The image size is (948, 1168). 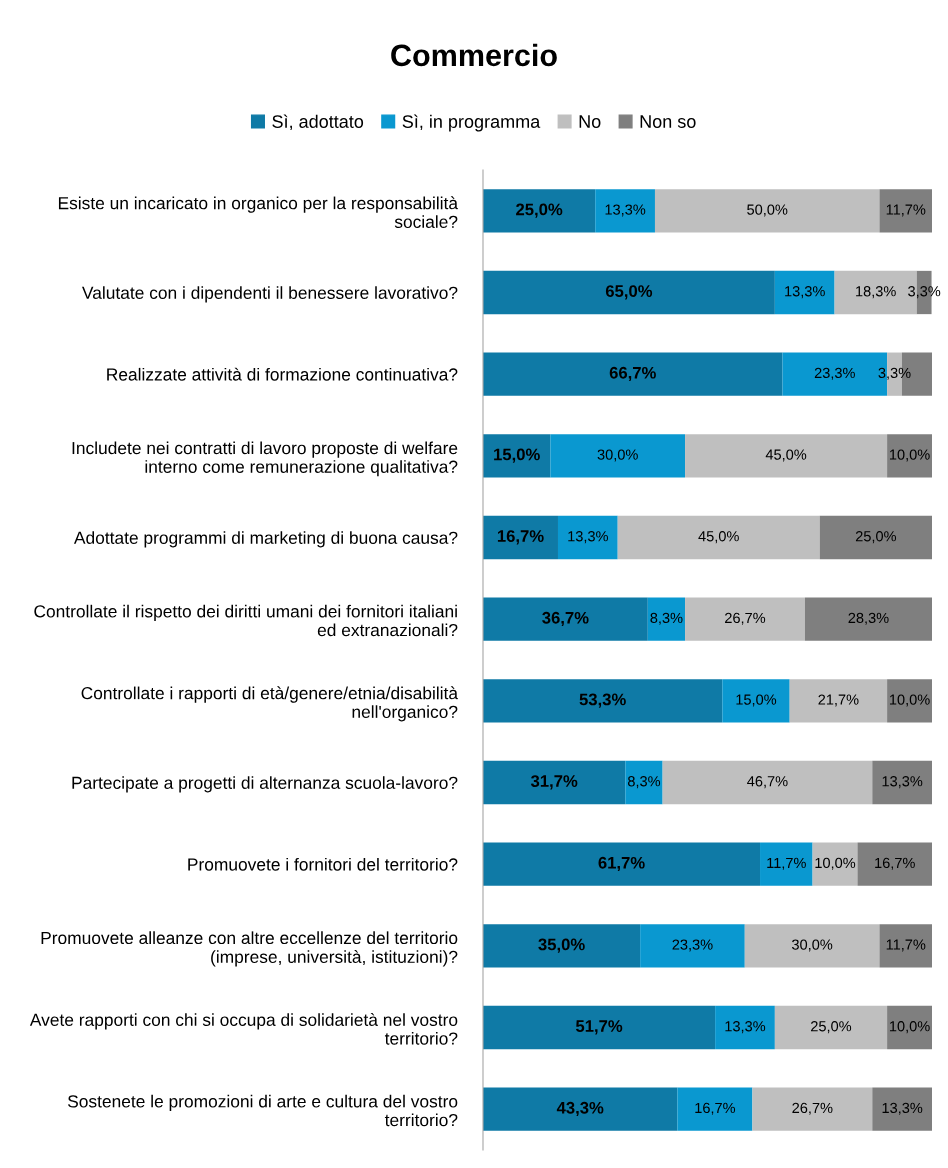 I want to click on y-tick-label: Esiste un incaricato in organico per la responsabilità sociale?, so click(x=258, y=212).